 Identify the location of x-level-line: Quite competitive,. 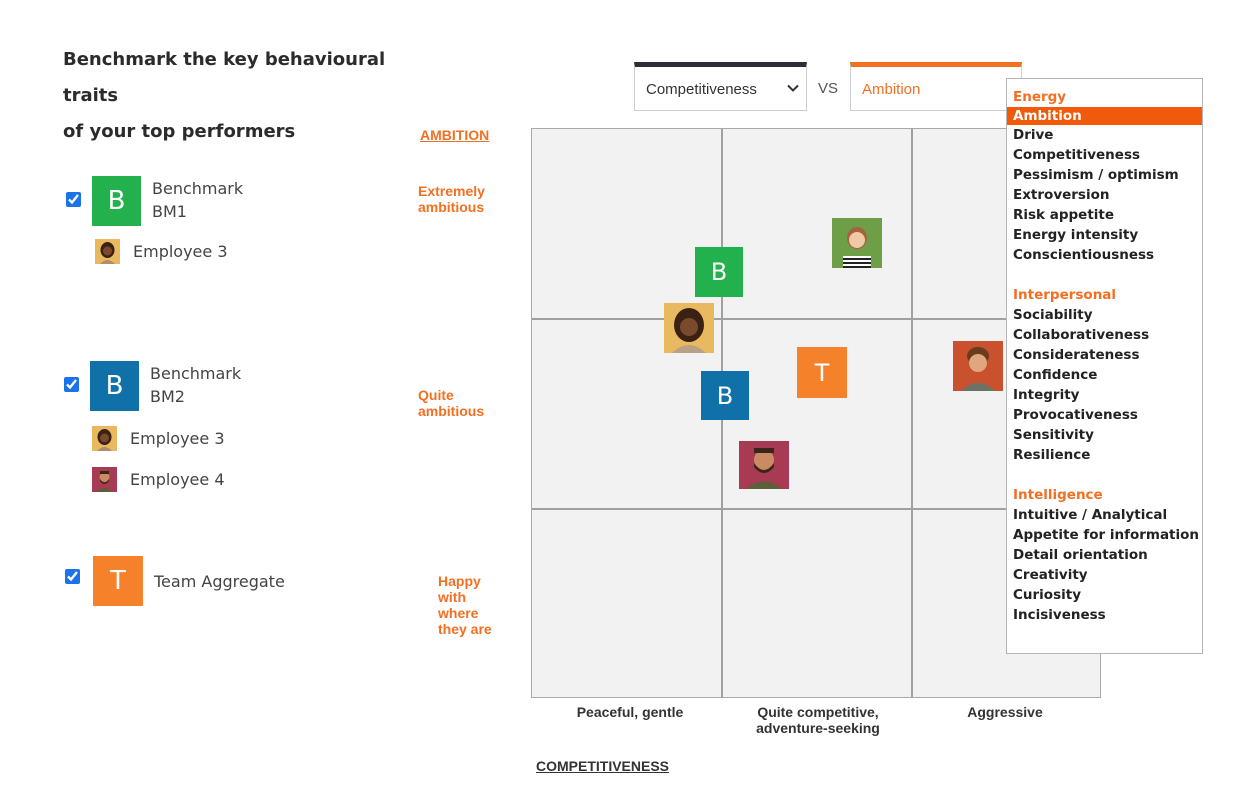
(818, 712).